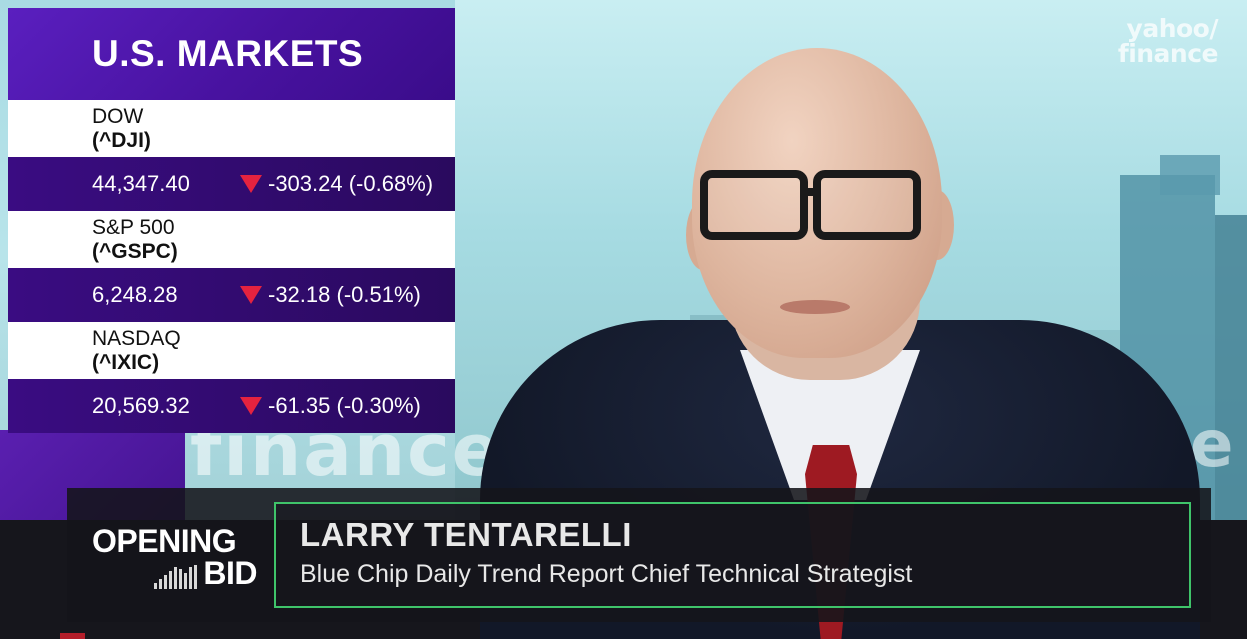  Describe the element at coordinates (231, 350) in the screenshot. I see `index-name-nasdaq: NASDAQ (^IXIC)` at that location.